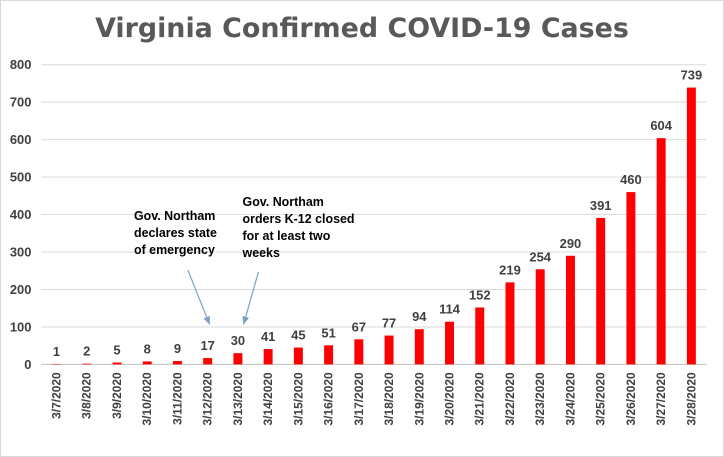 This screenshot has height=457, width=724. Describe the element at coordinates (540, 398) in the screenshot. I see `x-tick-label: 3/23/2020` at that location.